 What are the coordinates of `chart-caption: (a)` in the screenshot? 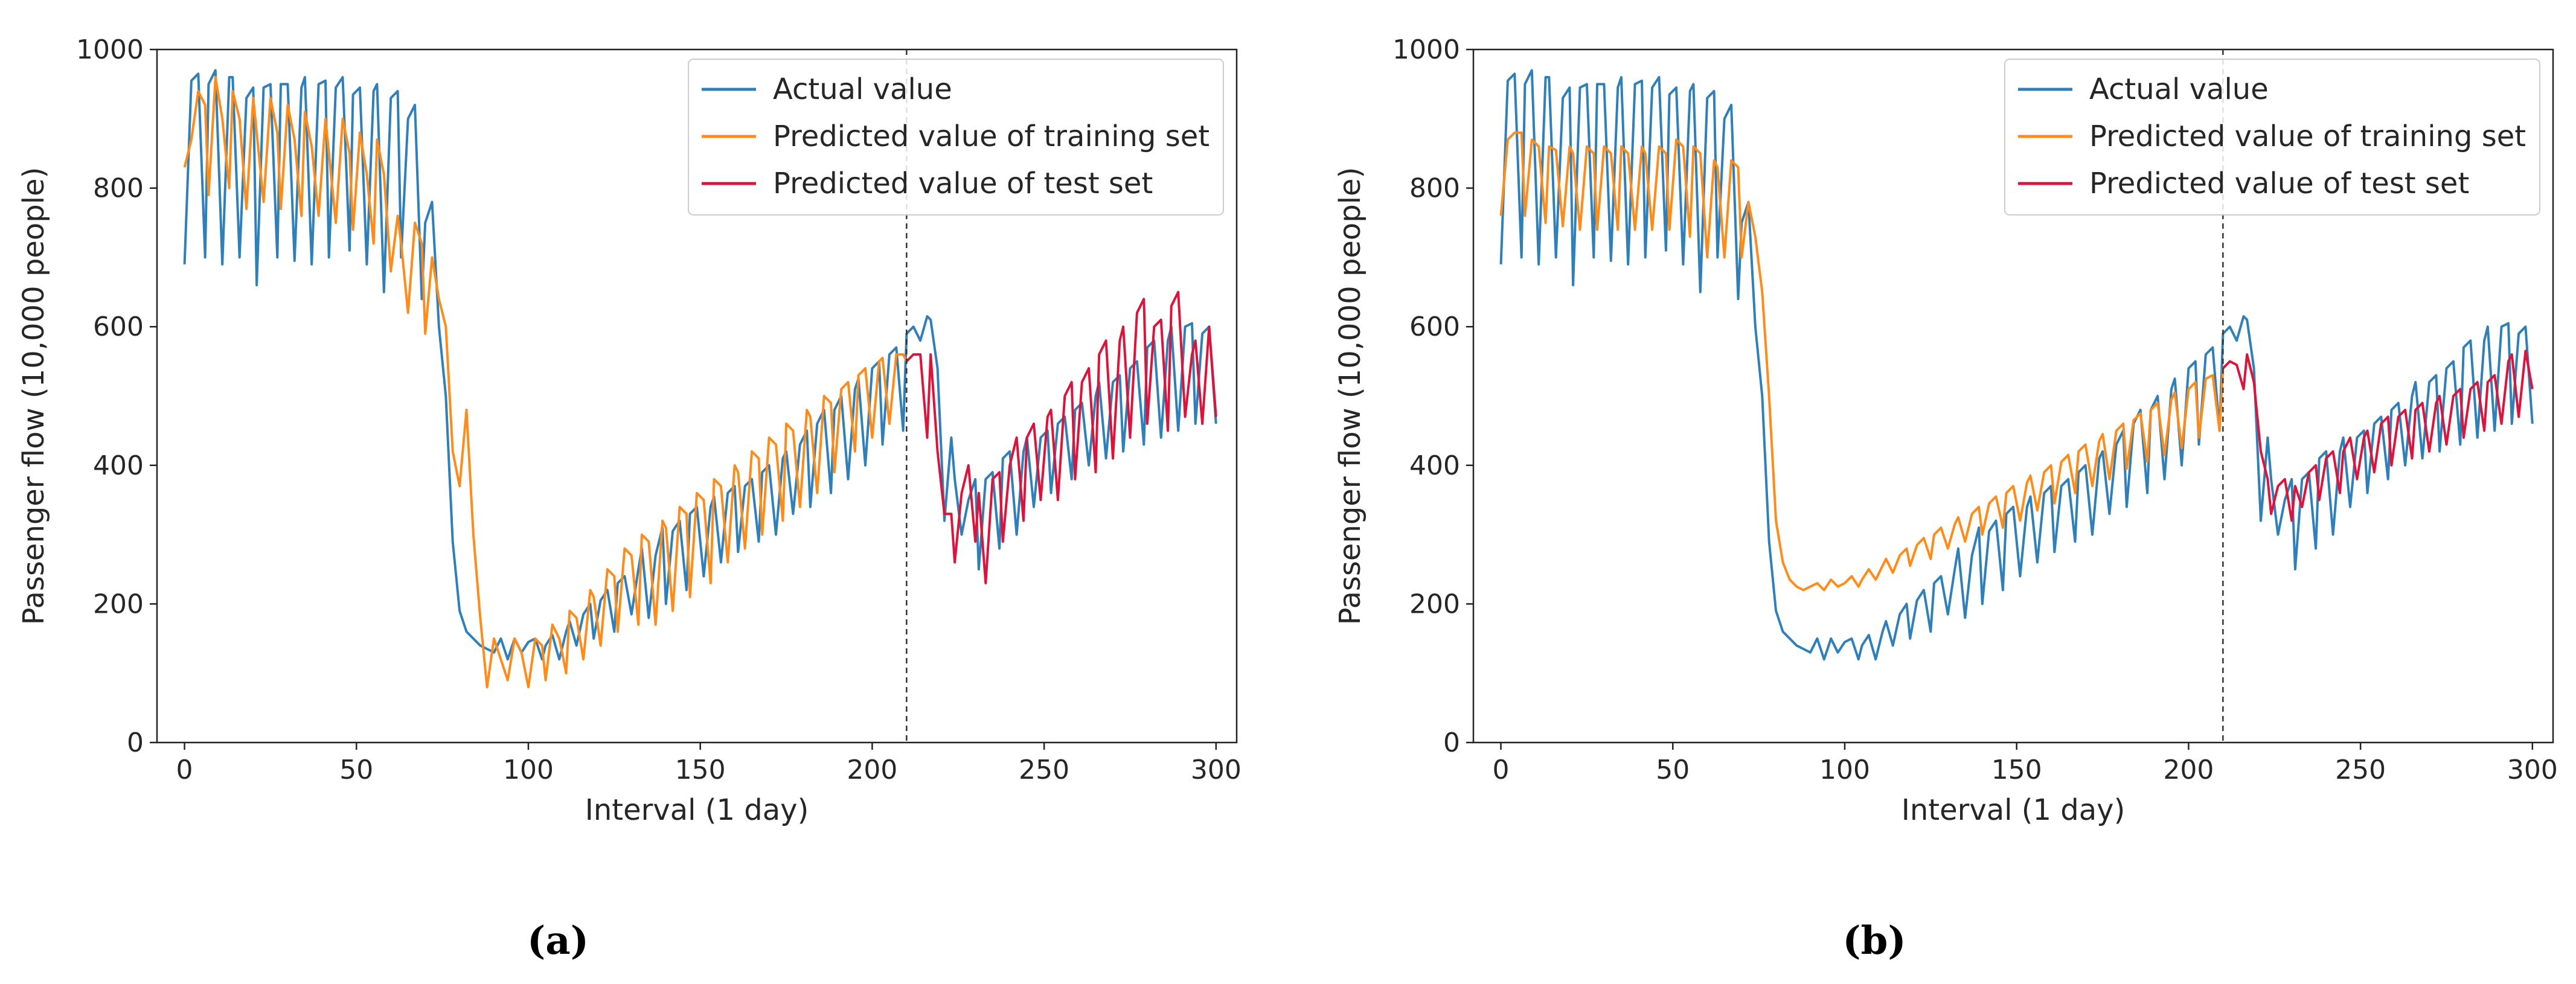 It's located at (558, 940).